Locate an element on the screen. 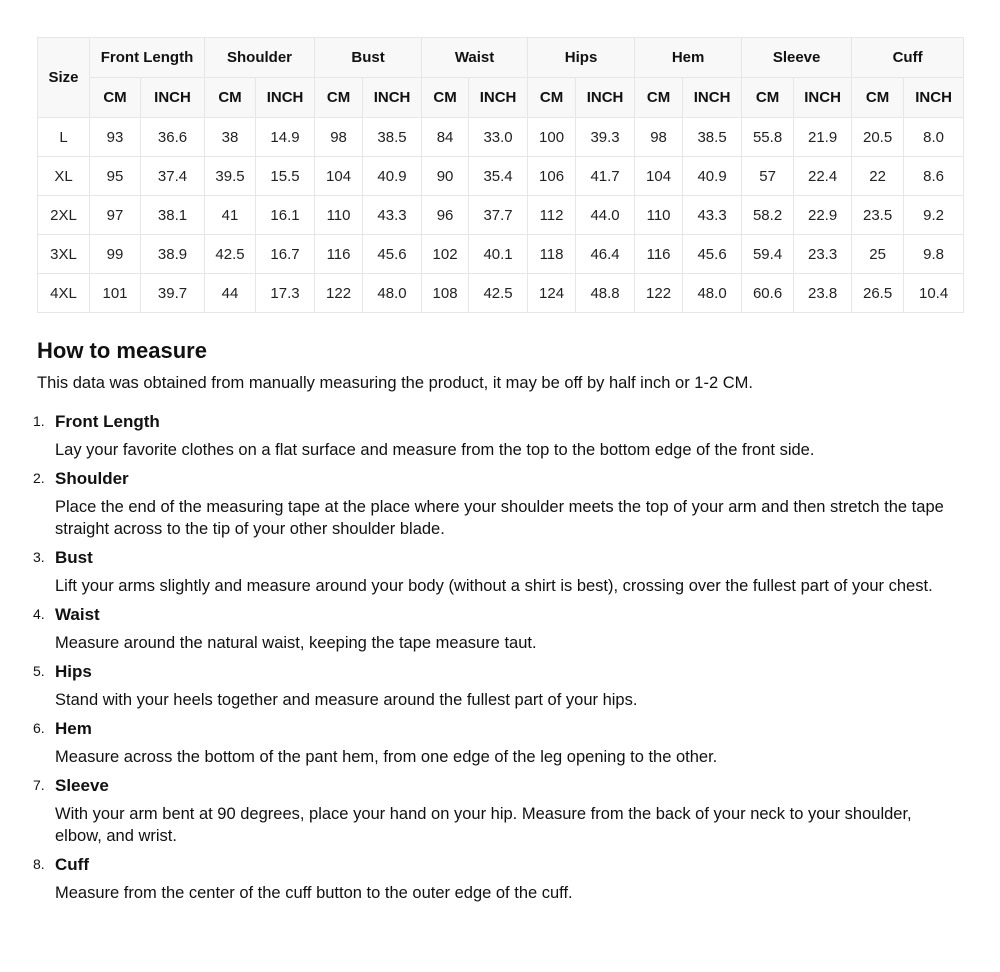 The image size is (1000, 972). value-cell: 124 is located at coordinates (552, 293).